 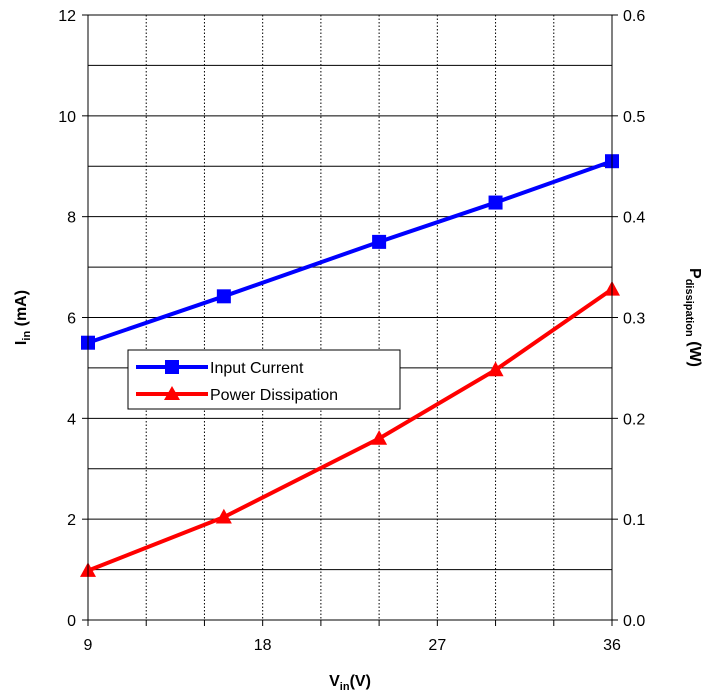 What do you see at coordinates (71, 218) in the screenshot?
I see `y-left-tick-label: 8` at bounding box center [71, 218].